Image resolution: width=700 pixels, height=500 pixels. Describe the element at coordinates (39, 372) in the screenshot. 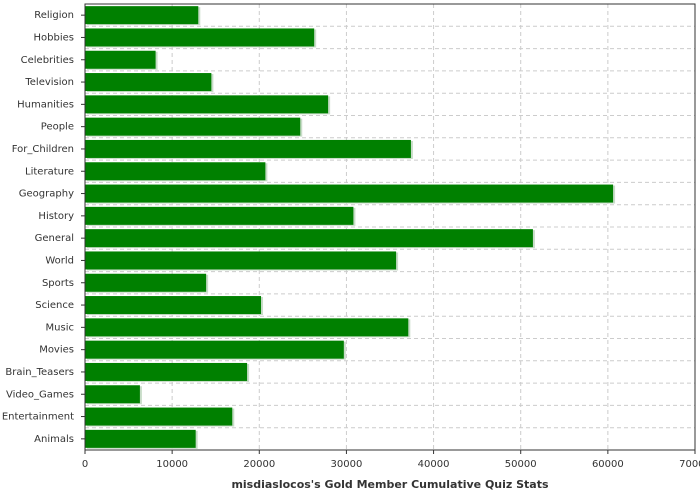

I see `y-tick-label: Brain_Teasers` at that location.